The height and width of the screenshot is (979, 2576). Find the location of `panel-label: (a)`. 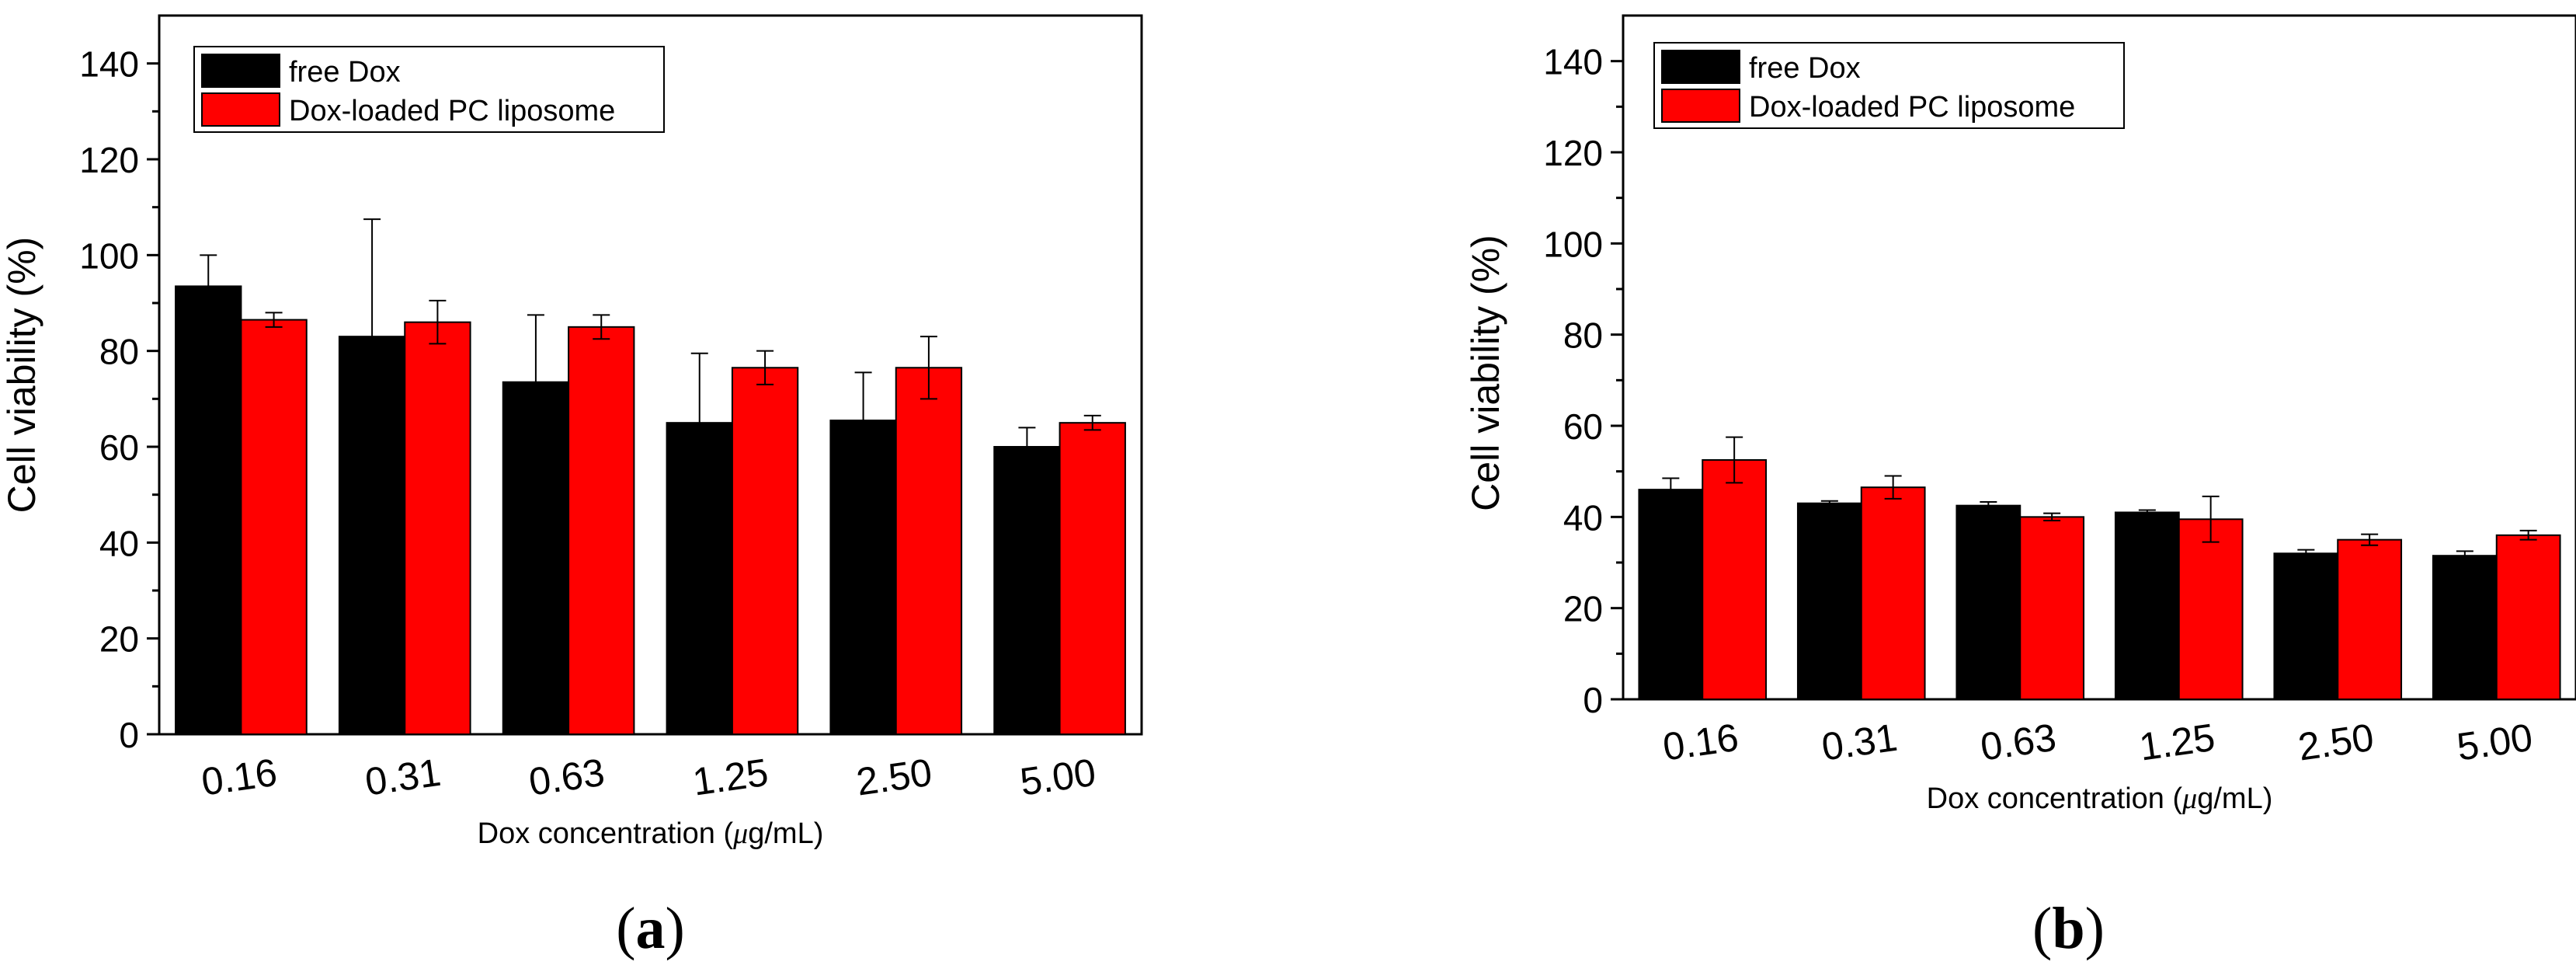

panel-label: (a) is located at coordinates (650, 929).